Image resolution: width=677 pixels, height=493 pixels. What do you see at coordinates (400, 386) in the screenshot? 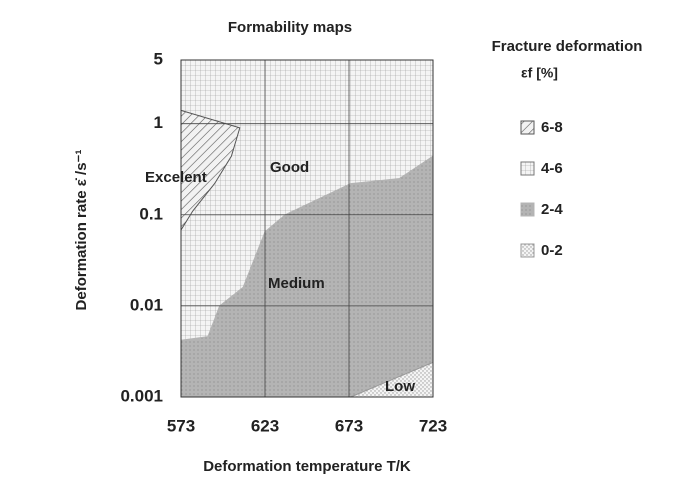
I see `region-label: Low` at bounding box center [400, 386].